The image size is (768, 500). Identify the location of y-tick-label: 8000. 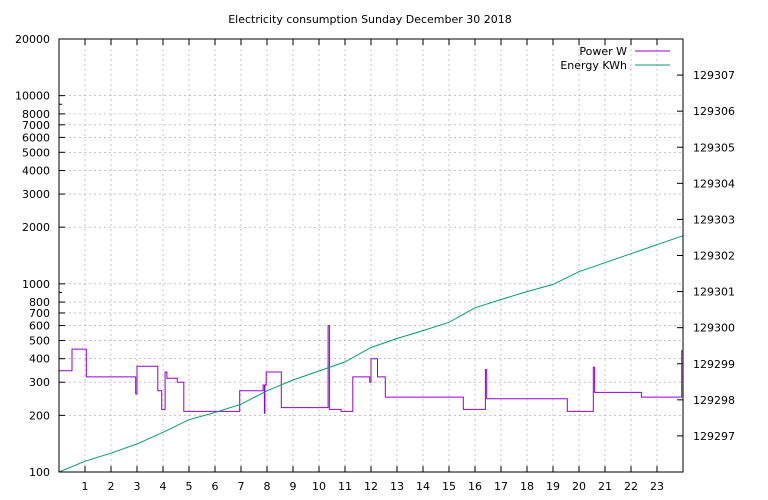
(36, 114).